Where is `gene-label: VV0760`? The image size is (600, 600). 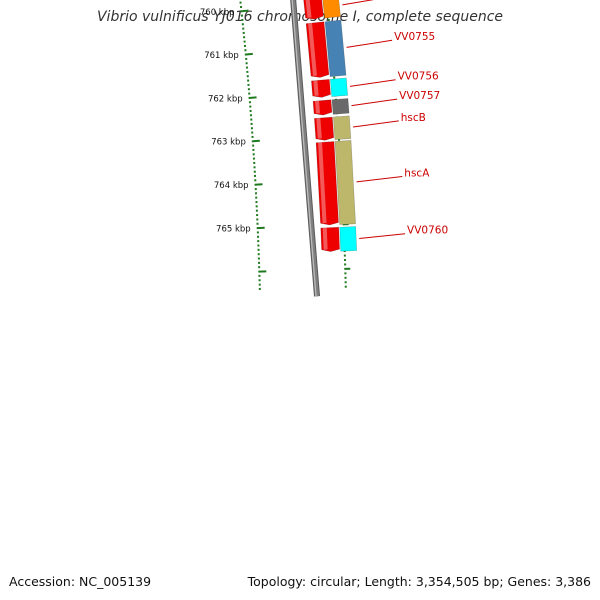 gene-label: VV0760 is located at coordinates (427, 231).